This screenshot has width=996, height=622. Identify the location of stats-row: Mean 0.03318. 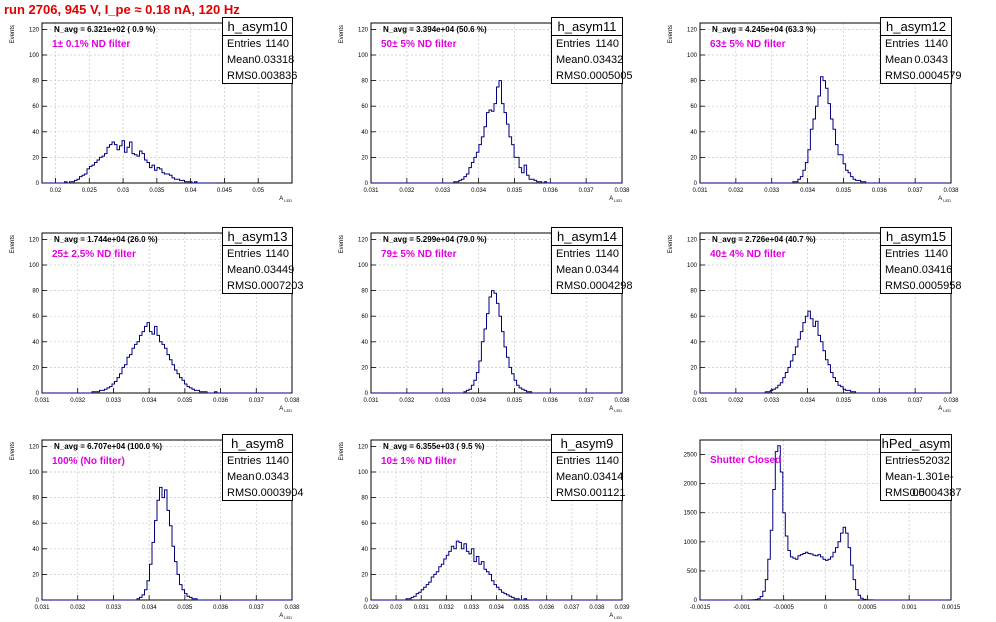
(258, 60).